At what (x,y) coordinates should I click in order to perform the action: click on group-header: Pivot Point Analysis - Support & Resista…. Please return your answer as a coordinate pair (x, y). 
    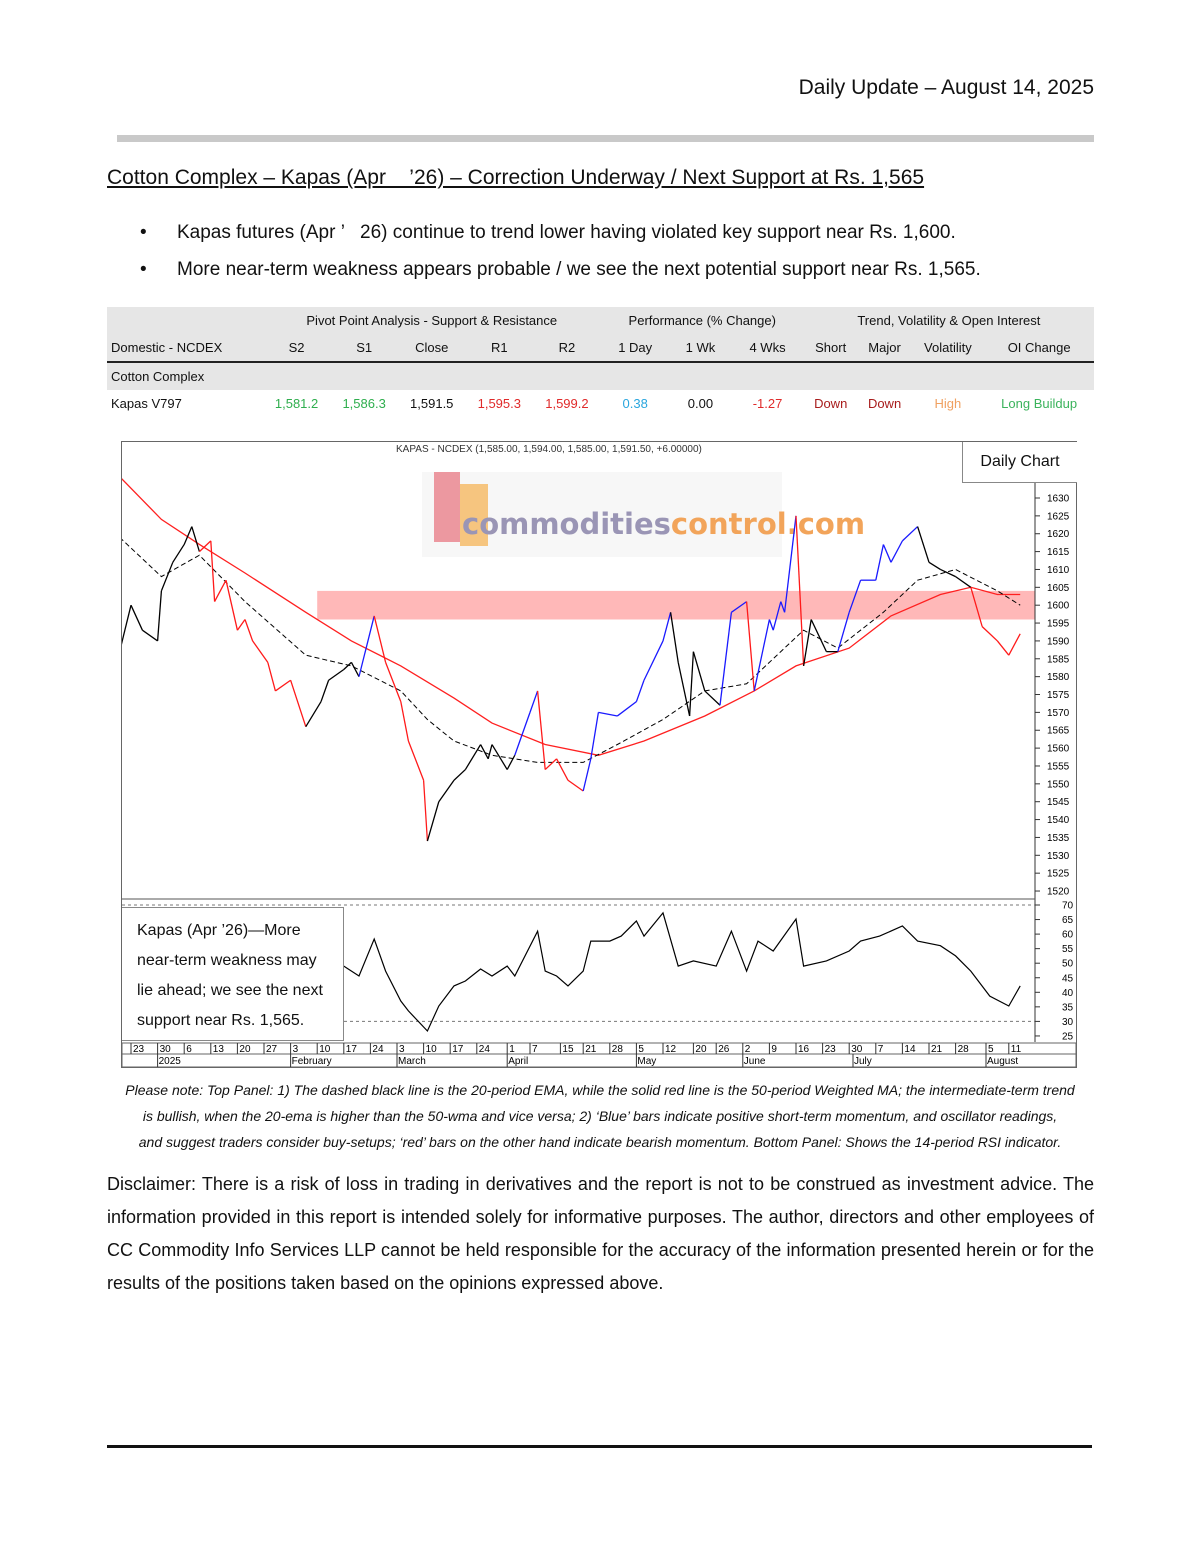
    Looking at the image, I should click on (432, 320).